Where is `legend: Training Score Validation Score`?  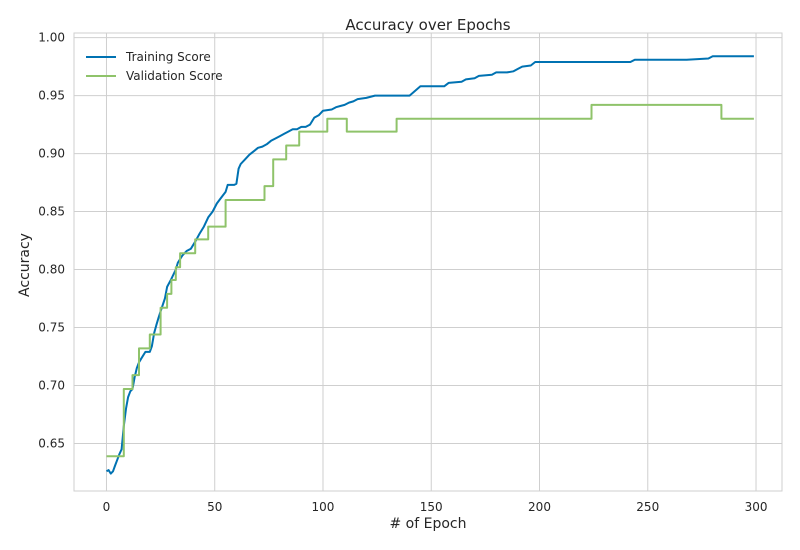
legend: Training Score Validation Score is located at coordinates (154, 66).